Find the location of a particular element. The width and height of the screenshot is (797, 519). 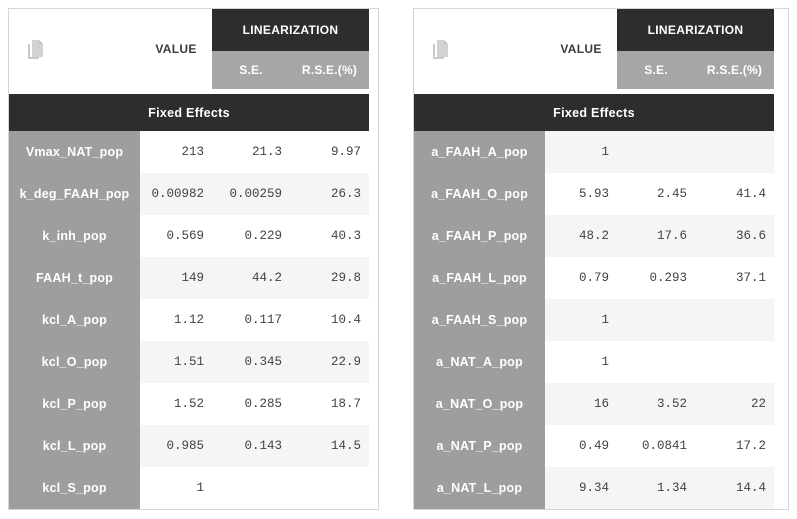

table-row: kcl_O_pop 1.51 0.345 22.9 is located at coordinates (189, 362).